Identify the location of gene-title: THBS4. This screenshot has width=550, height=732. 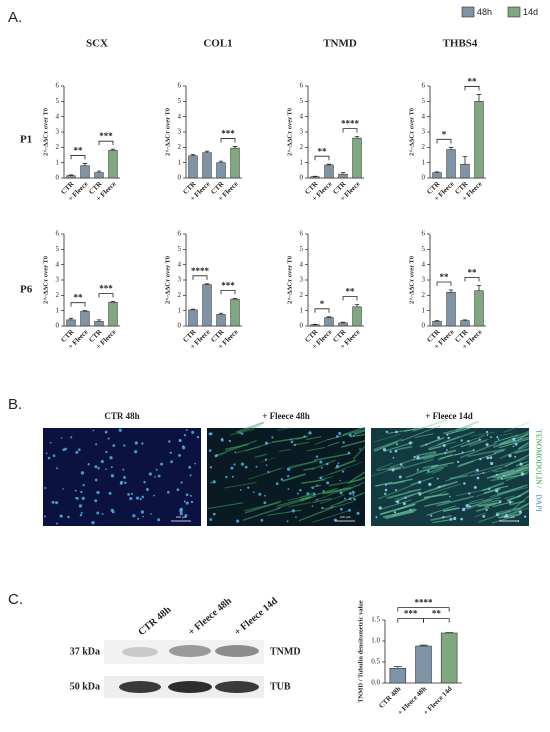
(460, 44).